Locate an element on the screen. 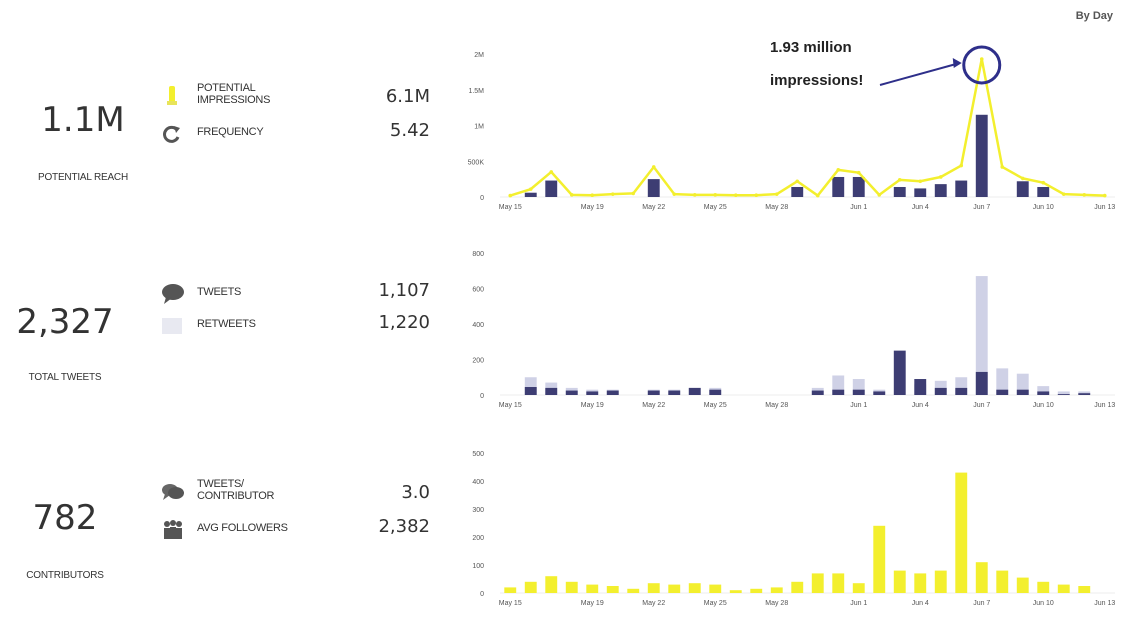 This screenshot has width=1125, height=618. x-tick-label: Jun 10 is located at coordinates (1043, 603).